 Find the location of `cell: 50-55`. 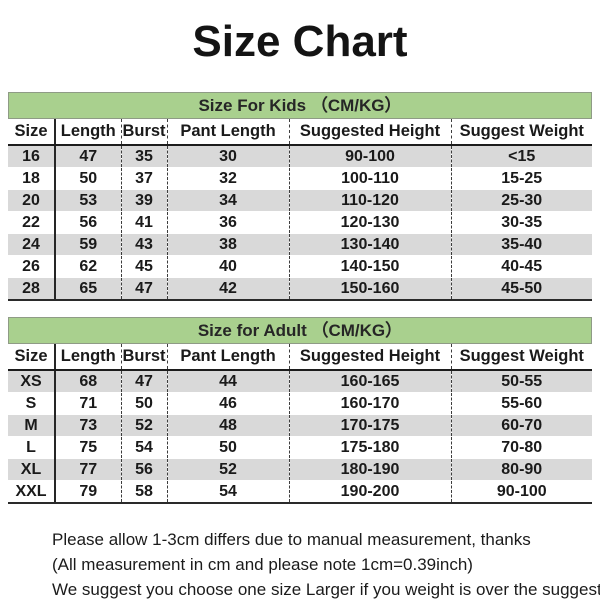

cell: 50-55 is located at coordinates (521, 381).